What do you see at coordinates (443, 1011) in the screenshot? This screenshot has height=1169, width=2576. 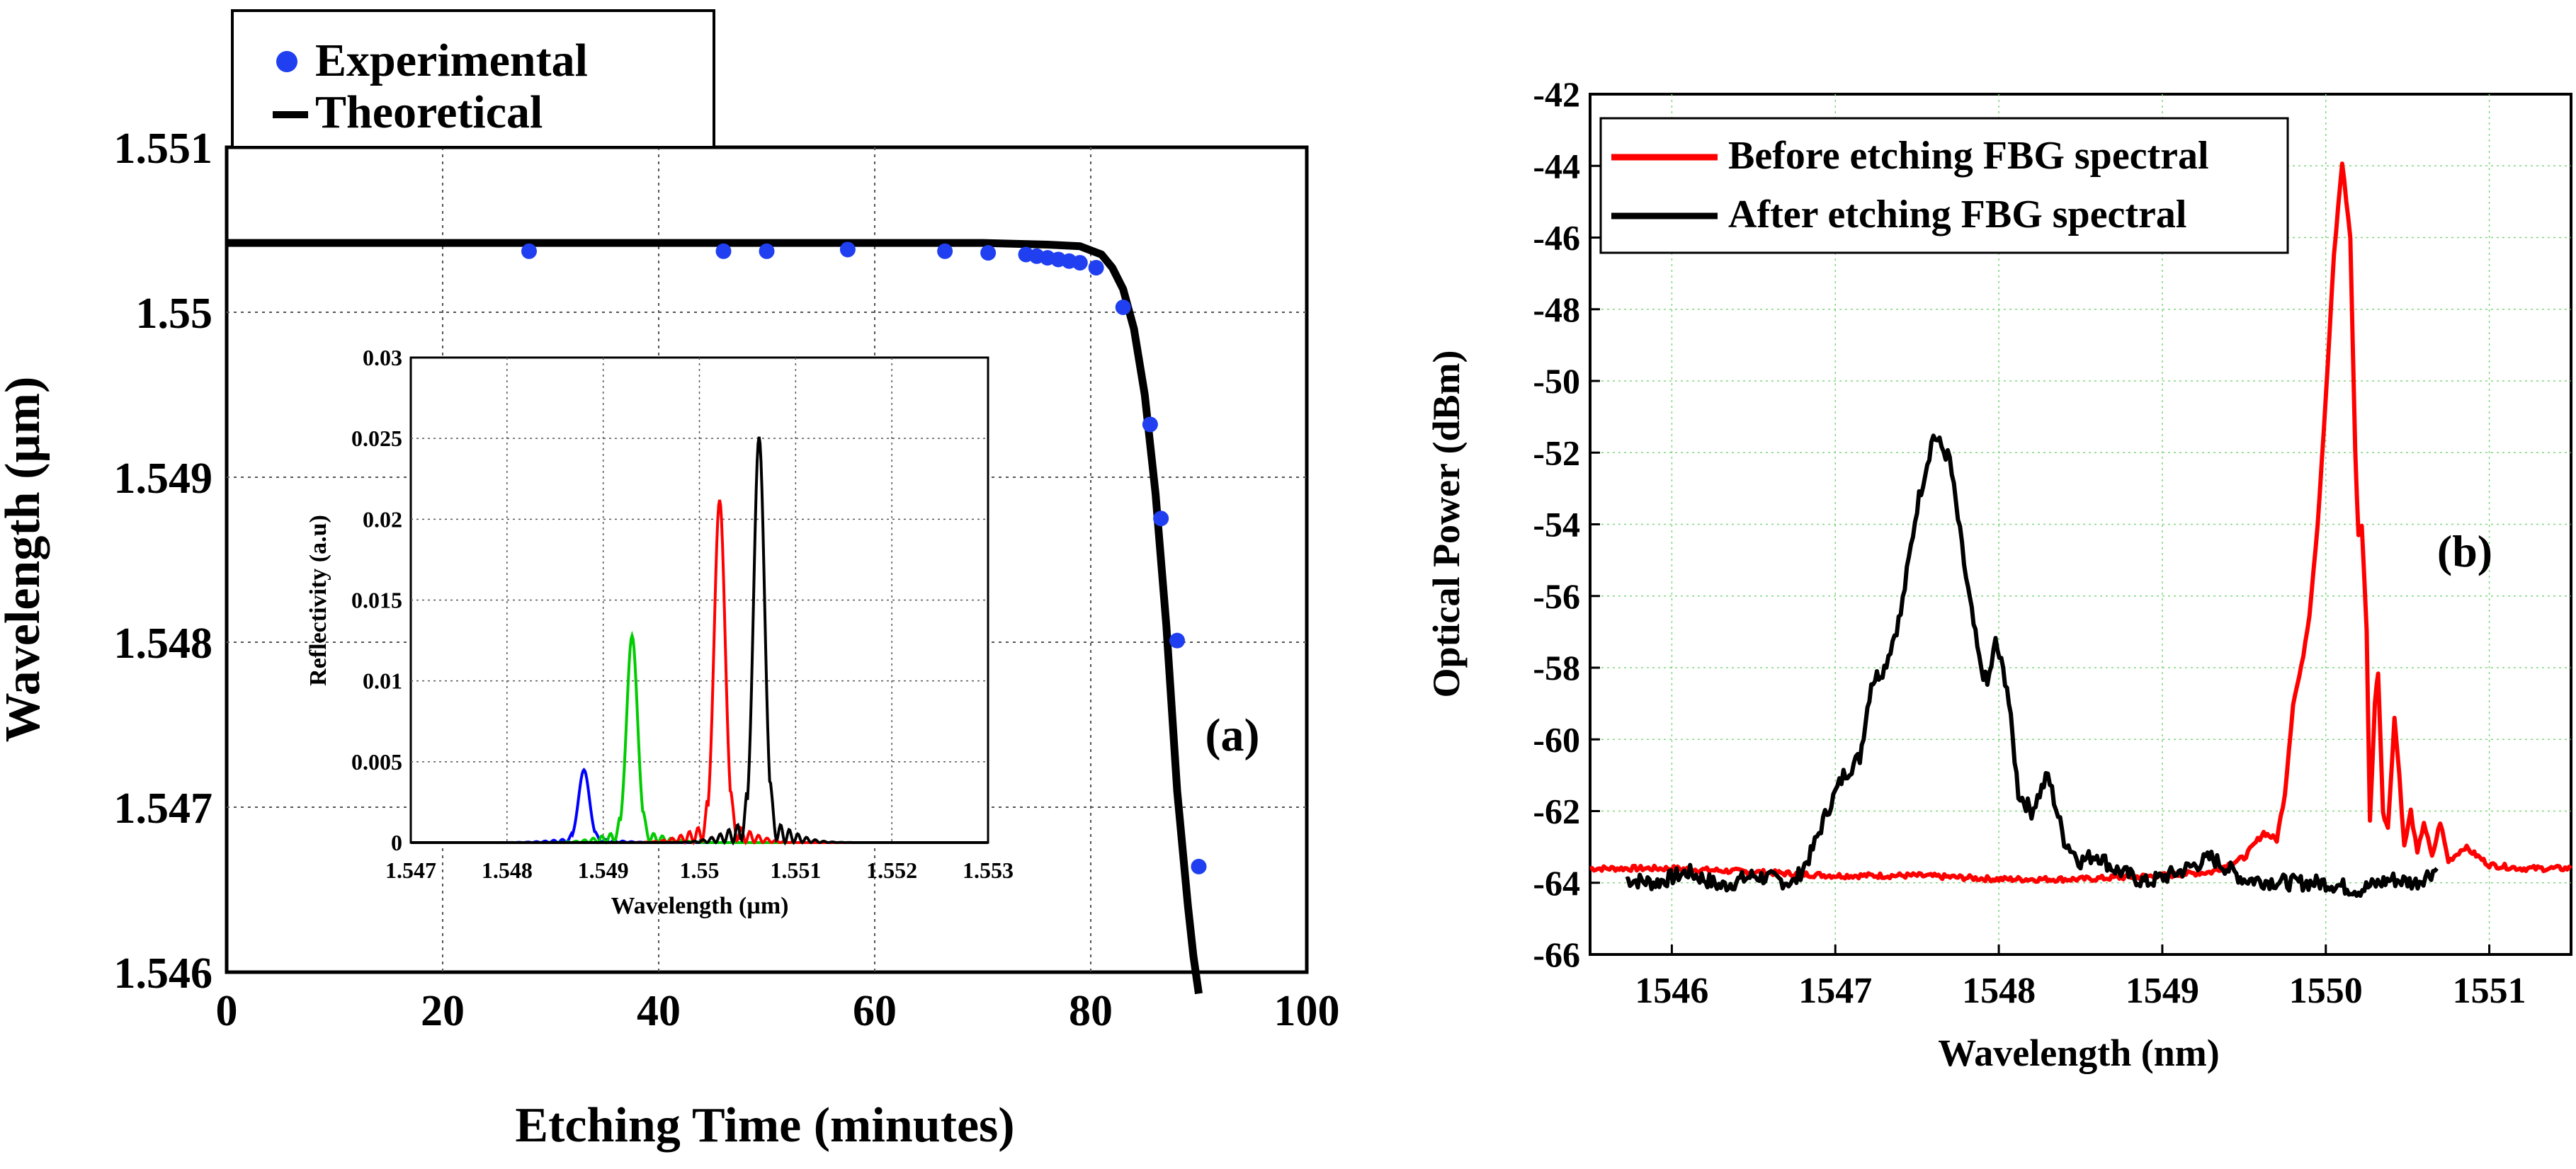 I see `panel-a-x-tick: 20` at bounding box center [443, 1011].